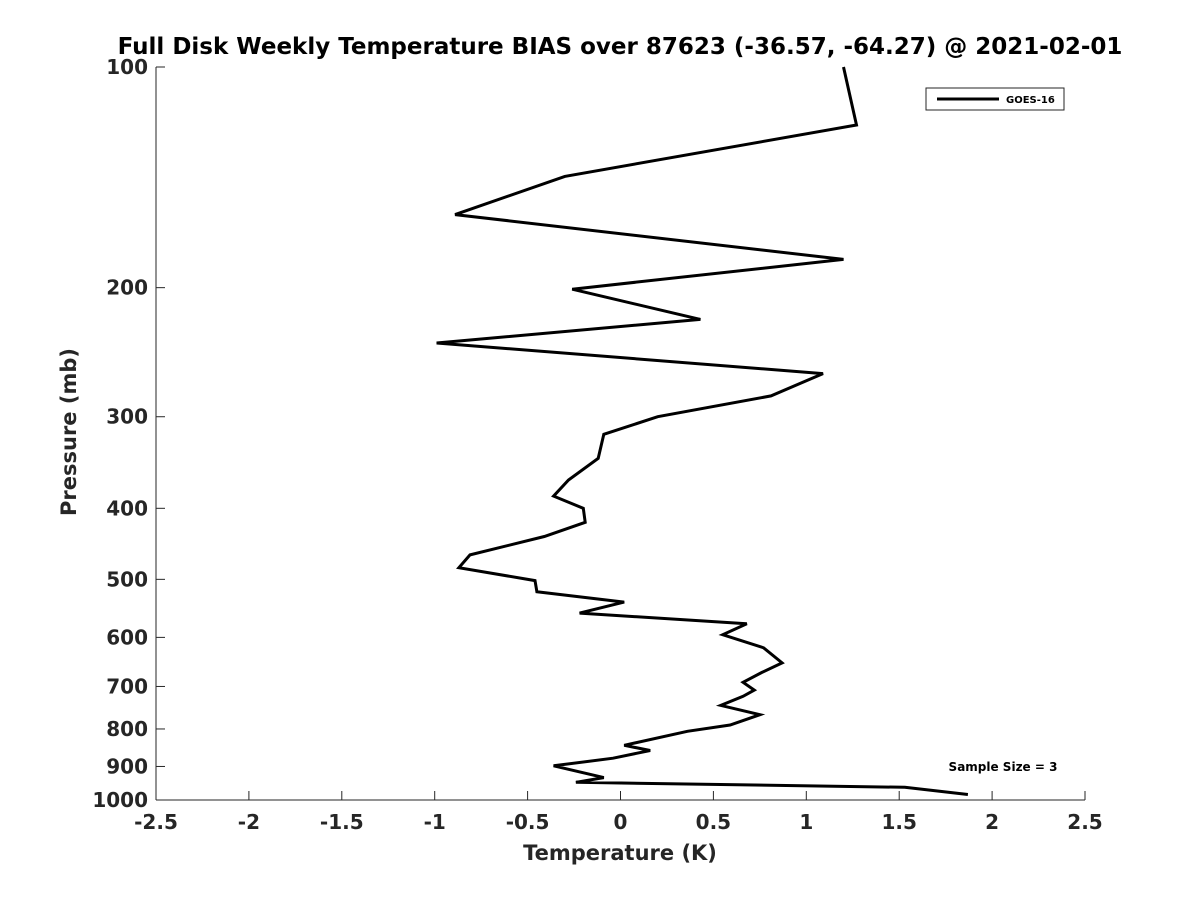 The height and width of the screenshot is (900, 1200). I want to click on legend-label-goes16: GOES-16, so click(1030, 100).